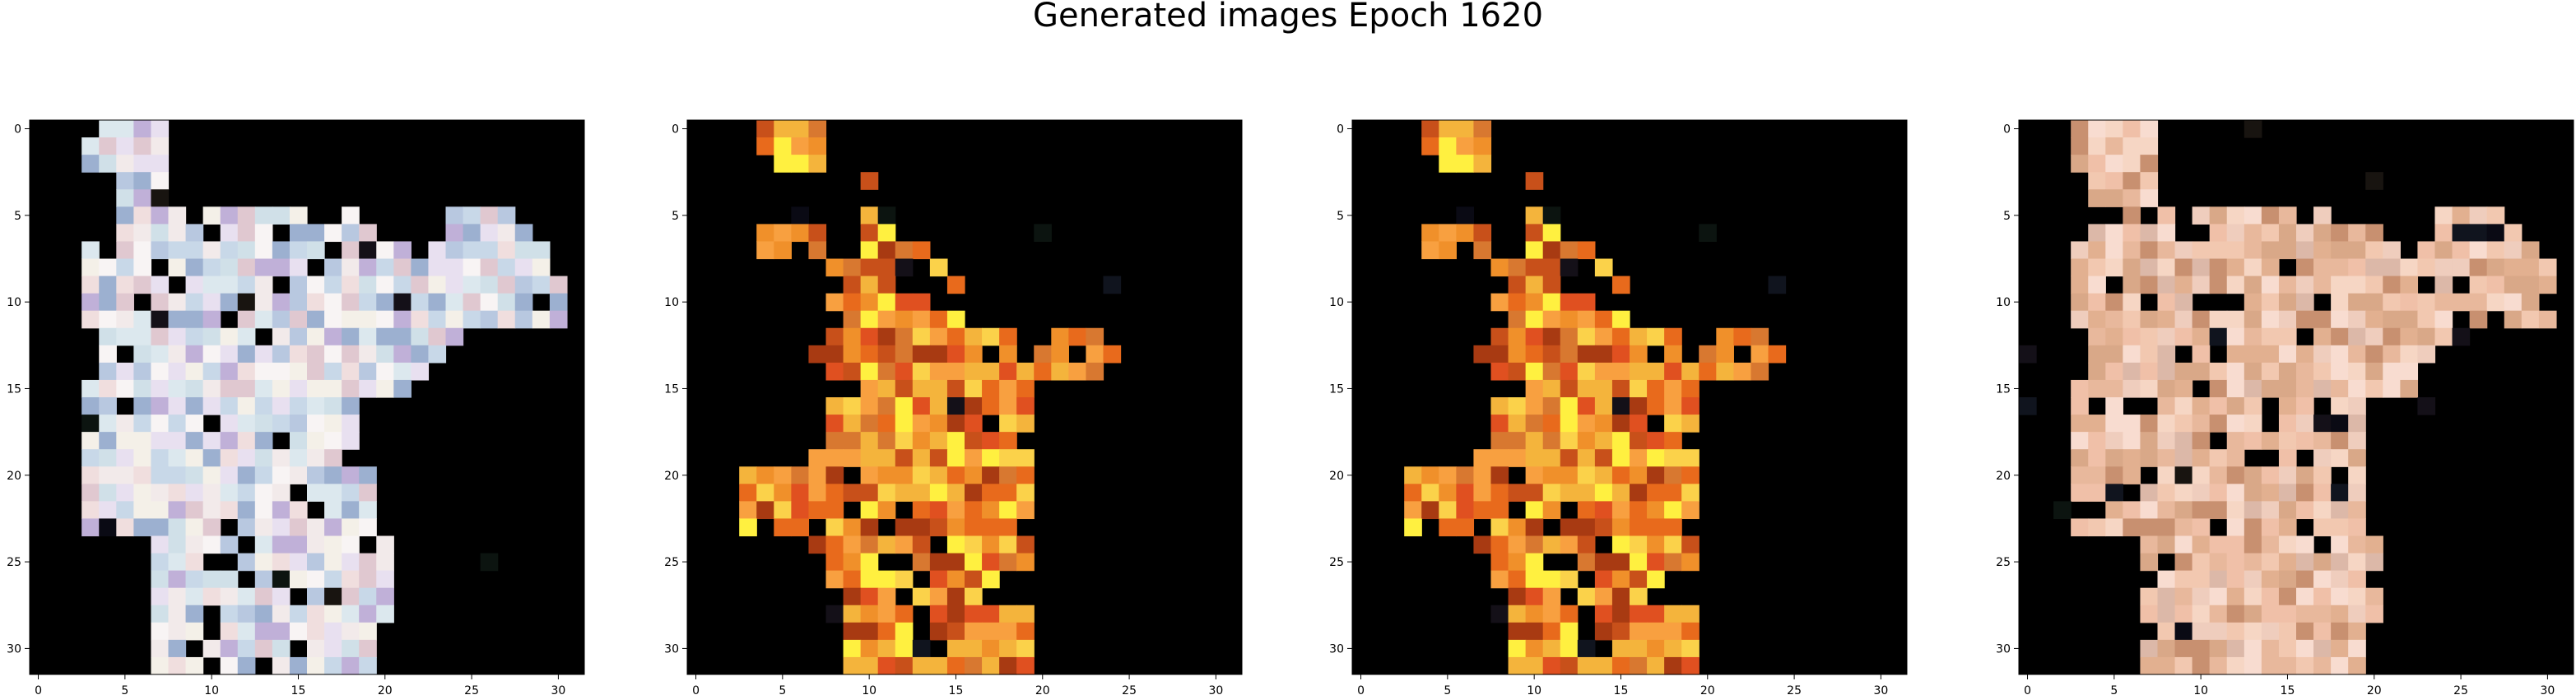 This screenshot has width=2576, height=695. Describe the element at coordinates (471, 689) in the screenshot. I see `x-tick-label: 25` at that location.